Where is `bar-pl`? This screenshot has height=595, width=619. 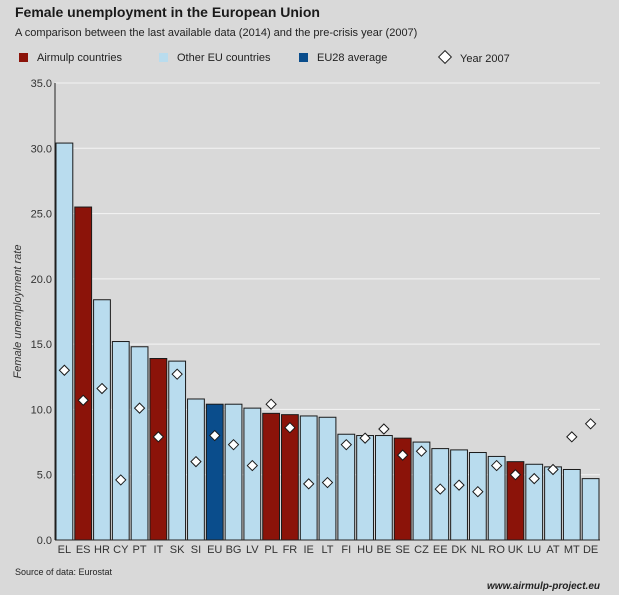
bar-pl is located at coordinates (271, 476).